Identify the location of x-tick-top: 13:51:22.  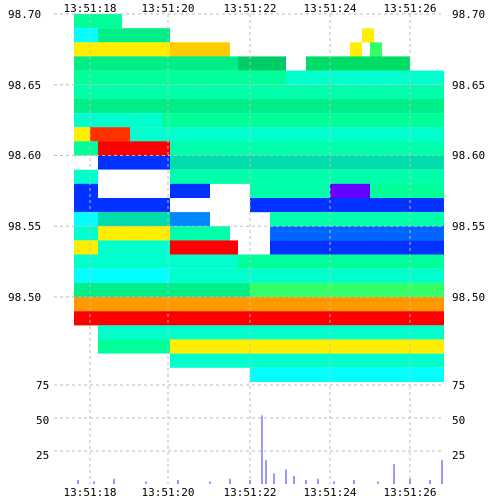
(250, 8).